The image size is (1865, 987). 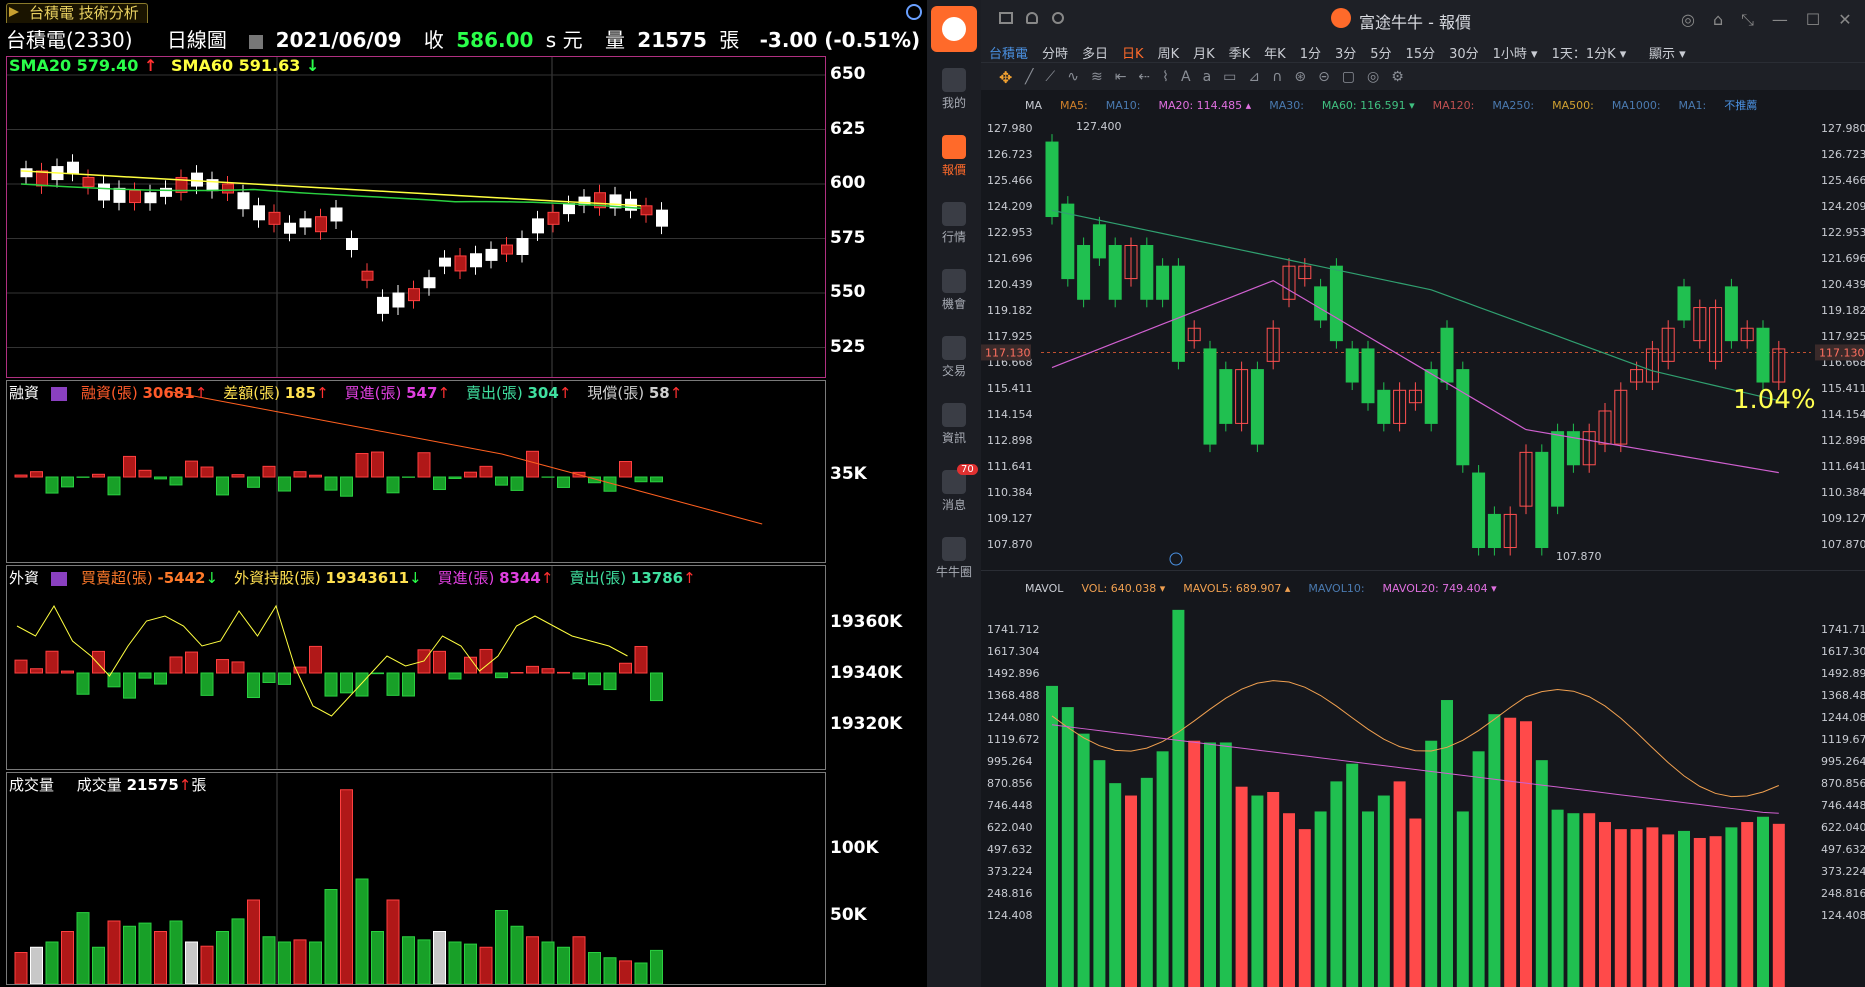 I want to click on price-panel: SMA20 579.40 ↑ SMA60 591.63 ↓, so click(x=416, y=217).